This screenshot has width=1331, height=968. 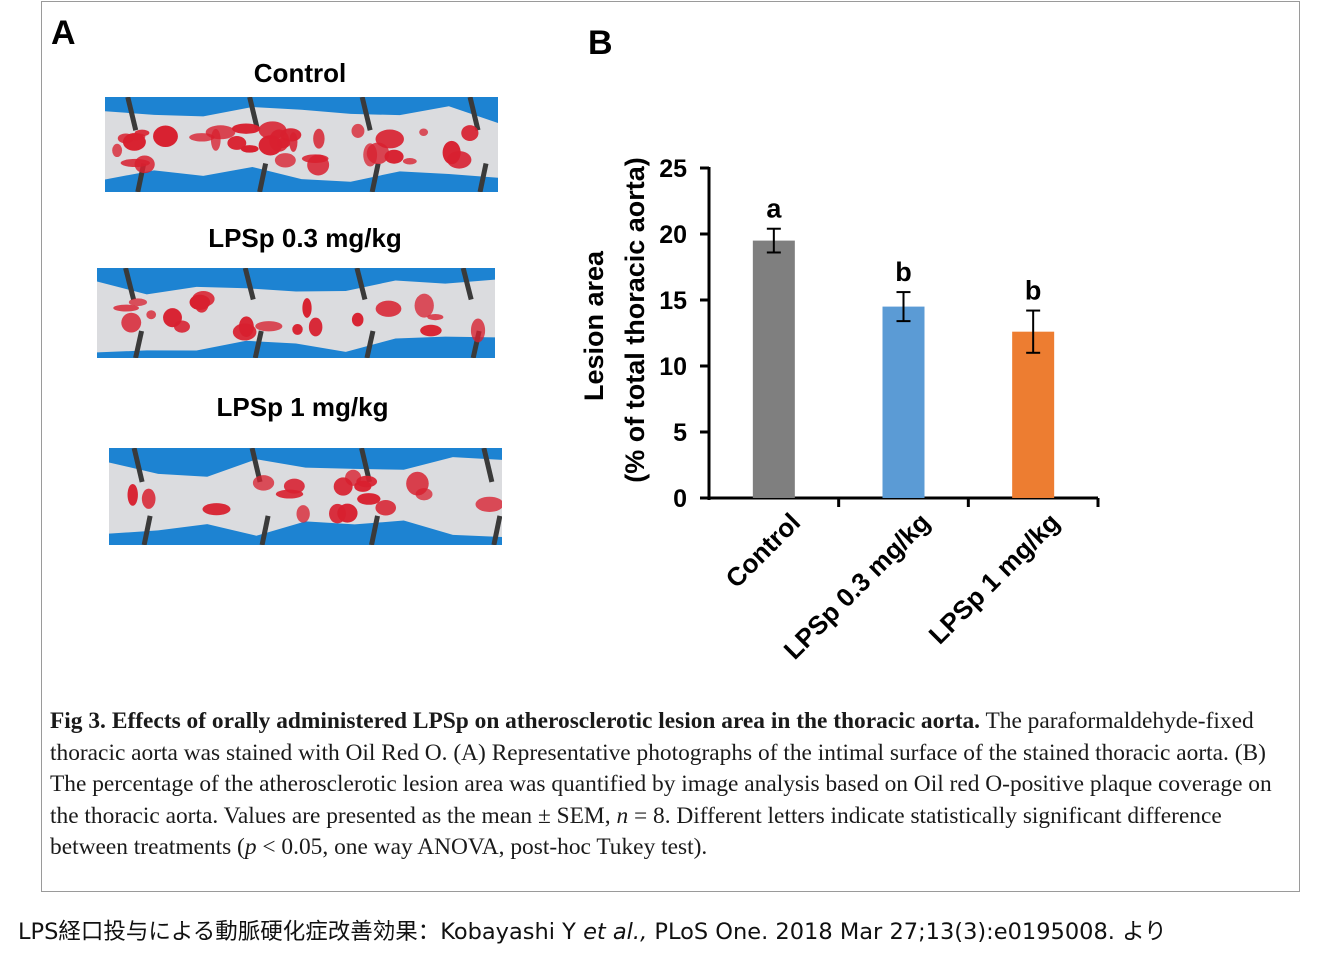 I want to click on aorta-photo-control, so click(x=301, y=144).